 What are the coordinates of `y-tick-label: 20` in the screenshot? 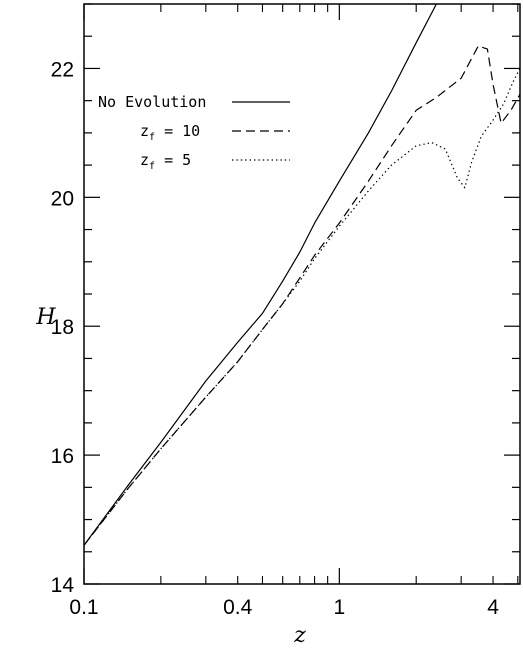 It's located at (62, 198).